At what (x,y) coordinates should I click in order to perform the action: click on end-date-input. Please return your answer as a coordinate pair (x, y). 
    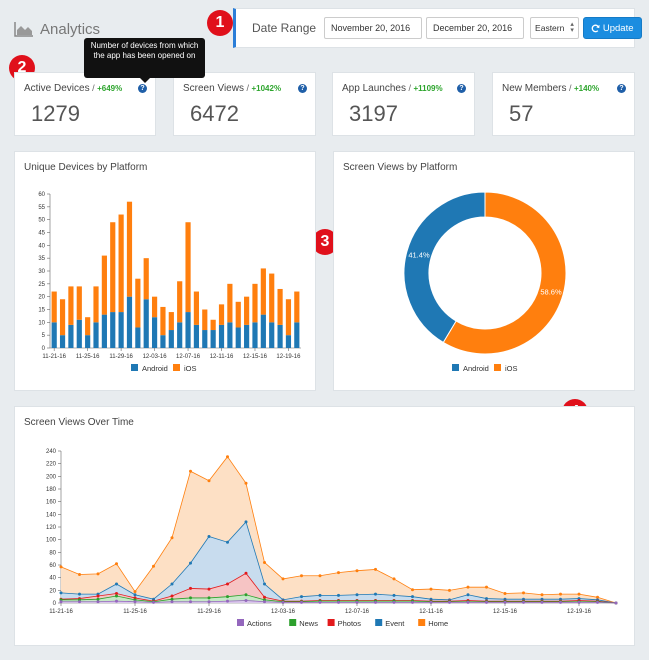
    Looking at the image, I should click on (475, 28).